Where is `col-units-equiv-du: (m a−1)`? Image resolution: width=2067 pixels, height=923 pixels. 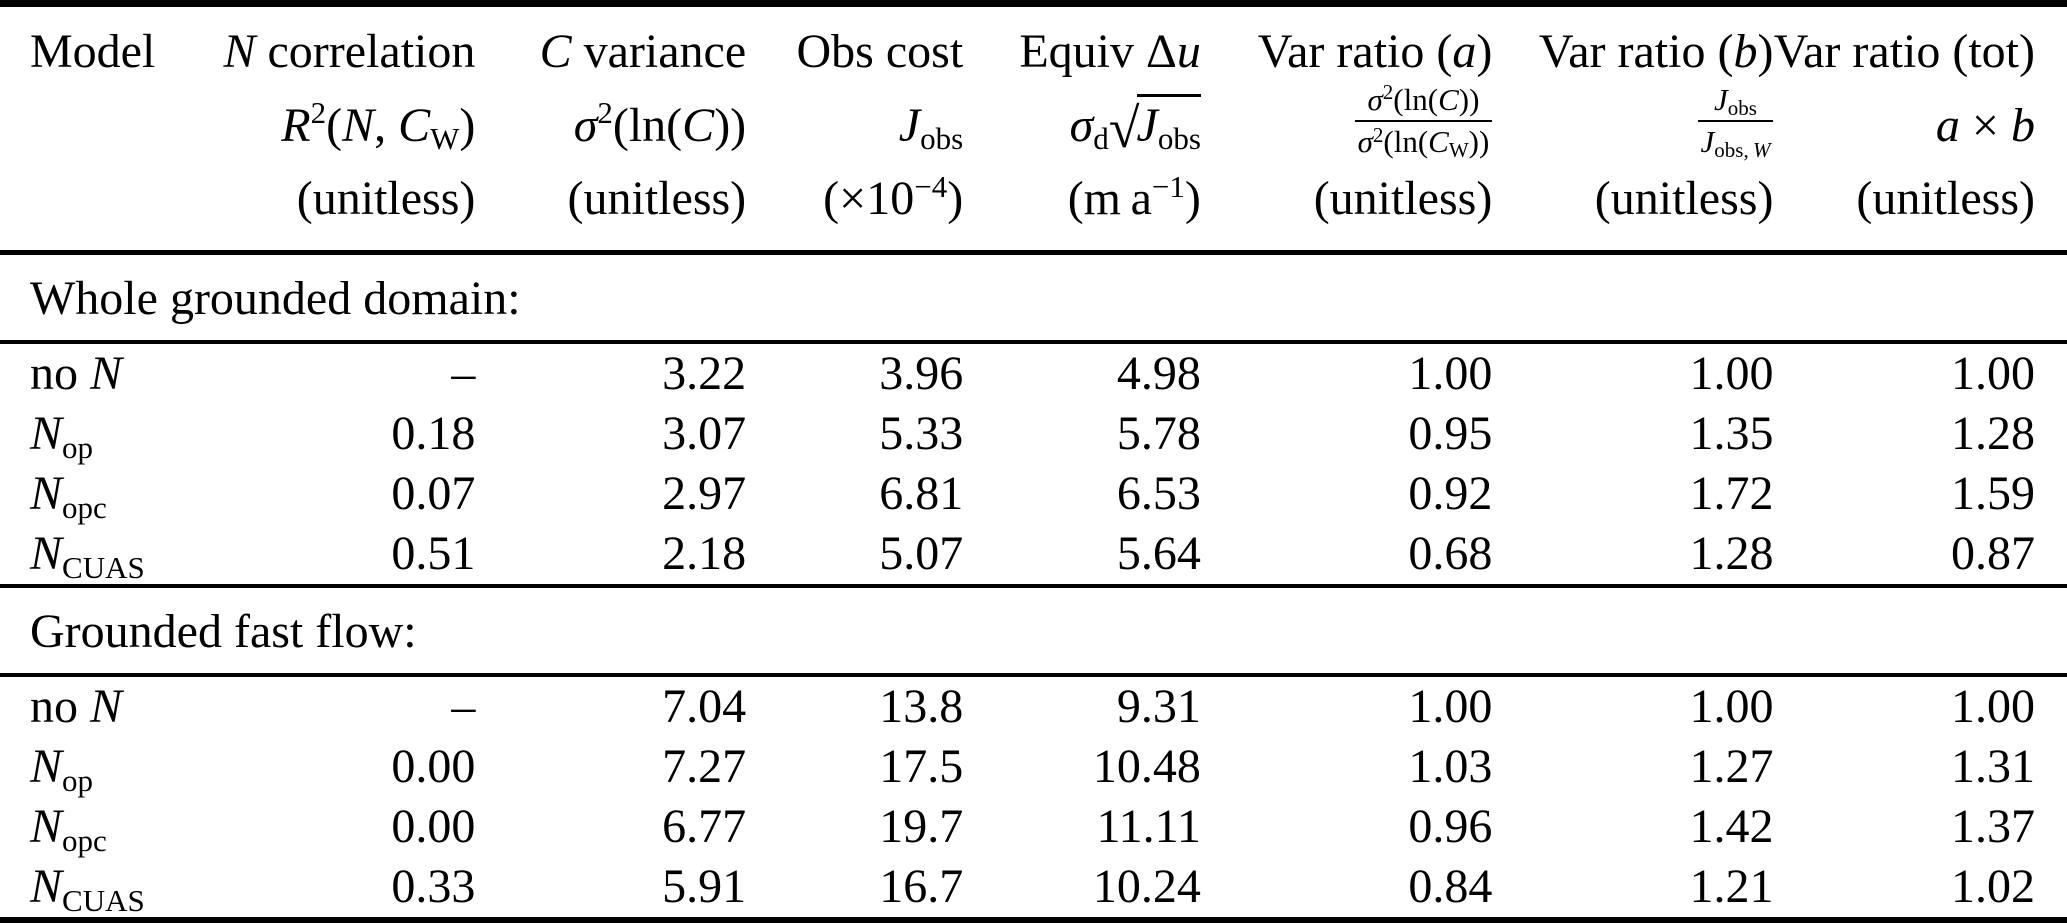 col-units-equiv-du: (m a−1) is located at coordinates (1134, 196).